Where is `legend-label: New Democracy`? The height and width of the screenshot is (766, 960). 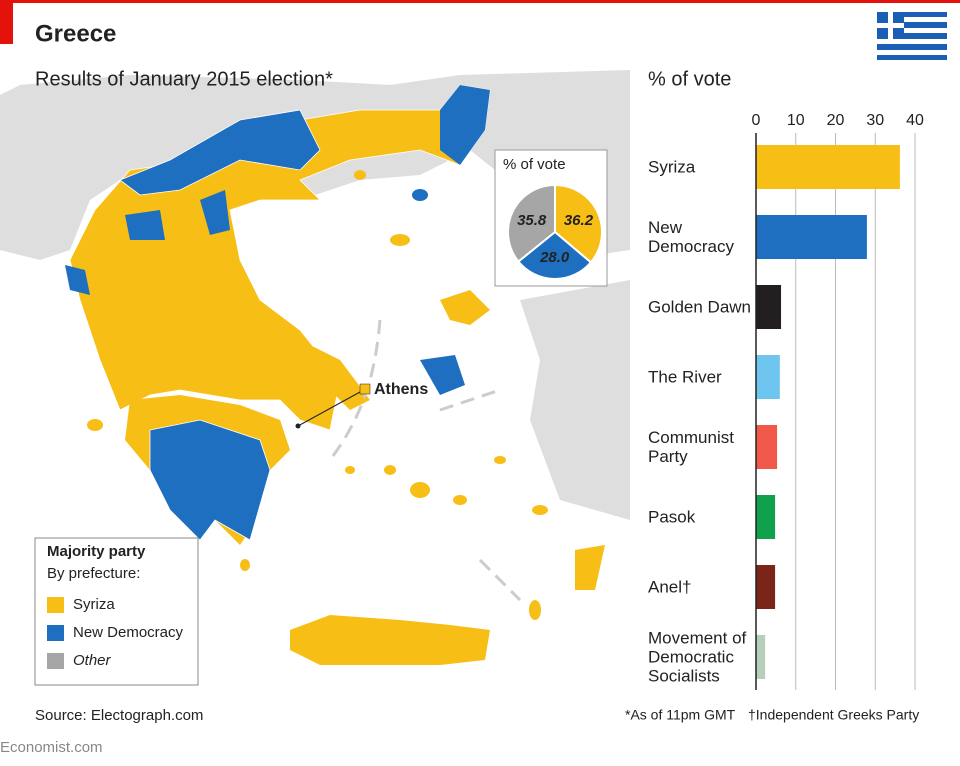 legend-label: New Democracy is located at coordinates (128, 632).